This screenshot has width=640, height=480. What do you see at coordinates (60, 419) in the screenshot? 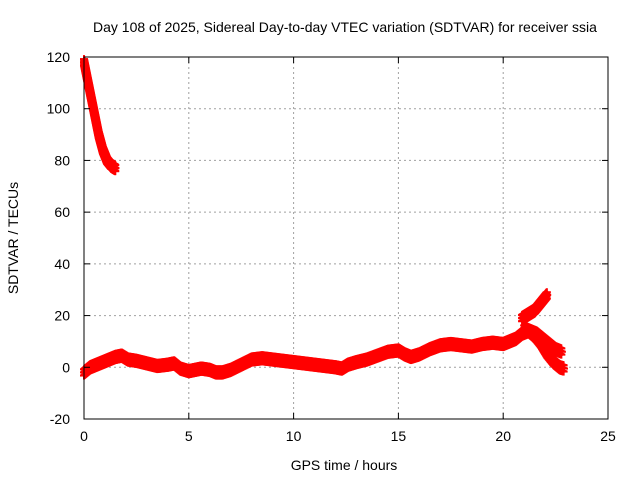
I see `y-tick-label: -20` at bounding box center [60, 419].